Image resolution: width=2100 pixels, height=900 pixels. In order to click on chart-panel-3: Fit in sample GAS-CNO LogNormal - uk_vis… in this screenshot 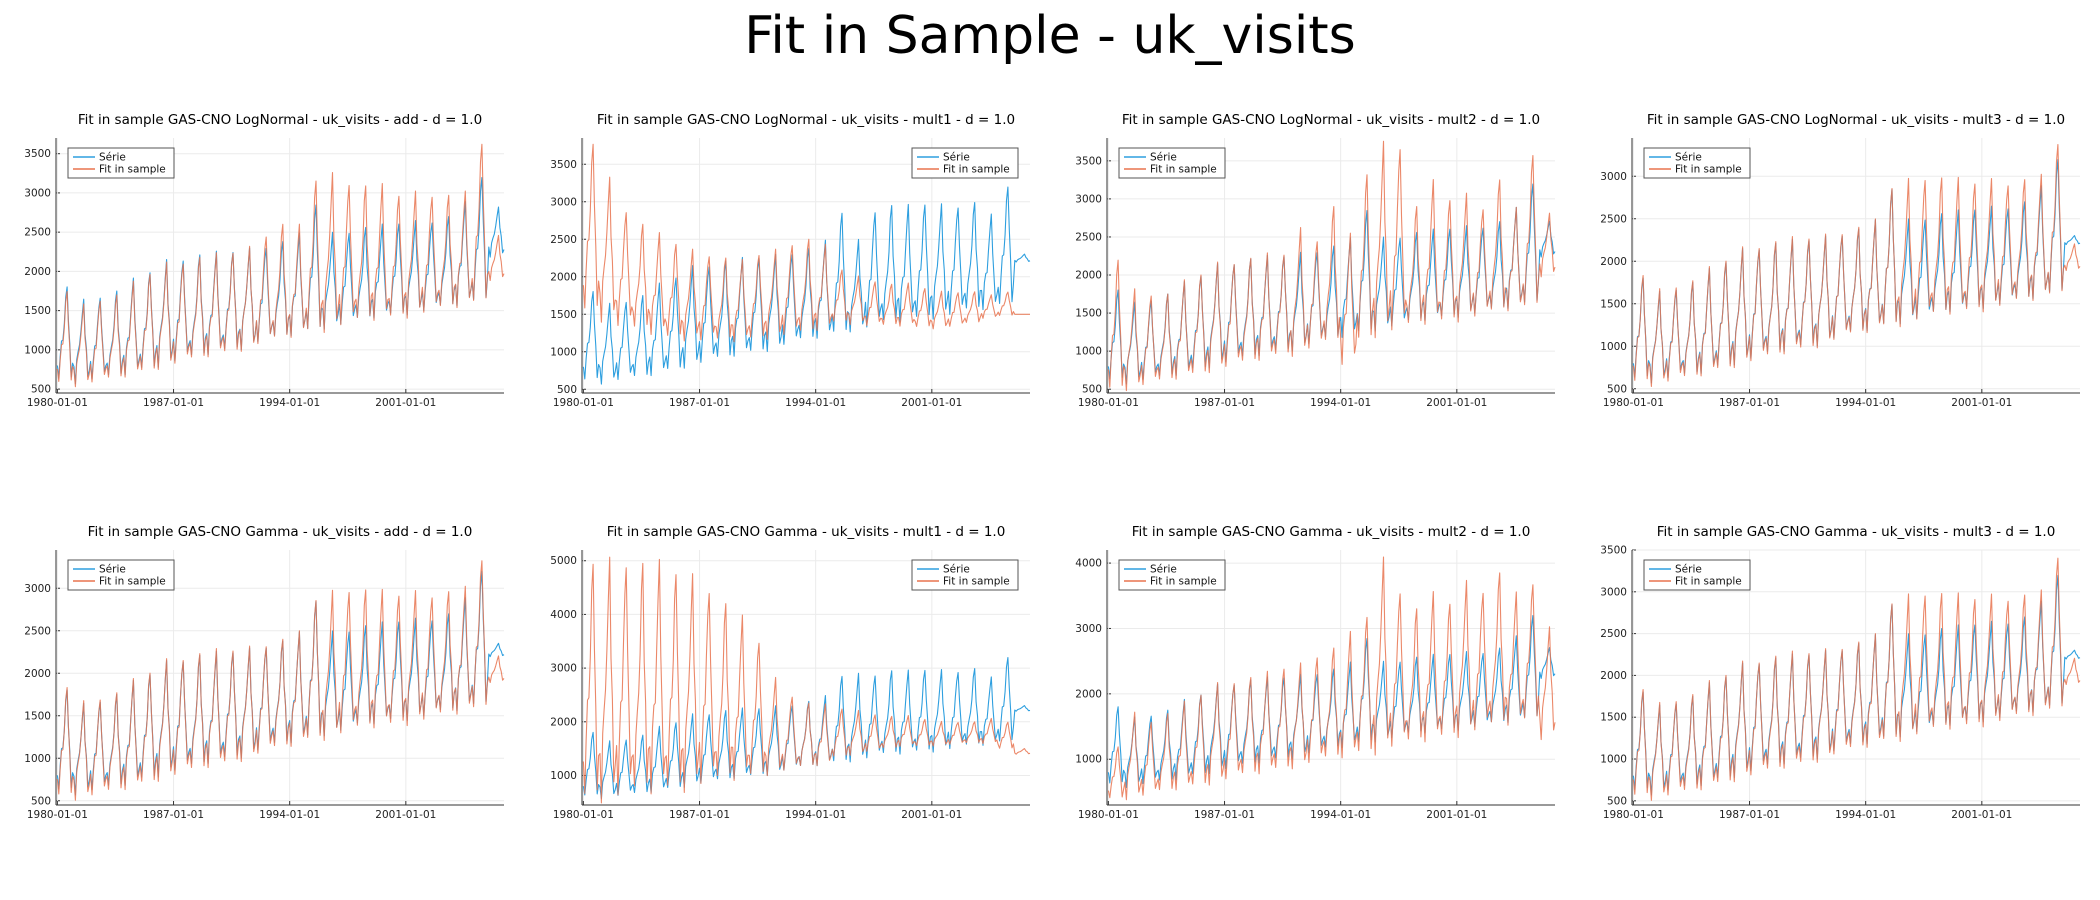, I will do `click(1315, 260)`.